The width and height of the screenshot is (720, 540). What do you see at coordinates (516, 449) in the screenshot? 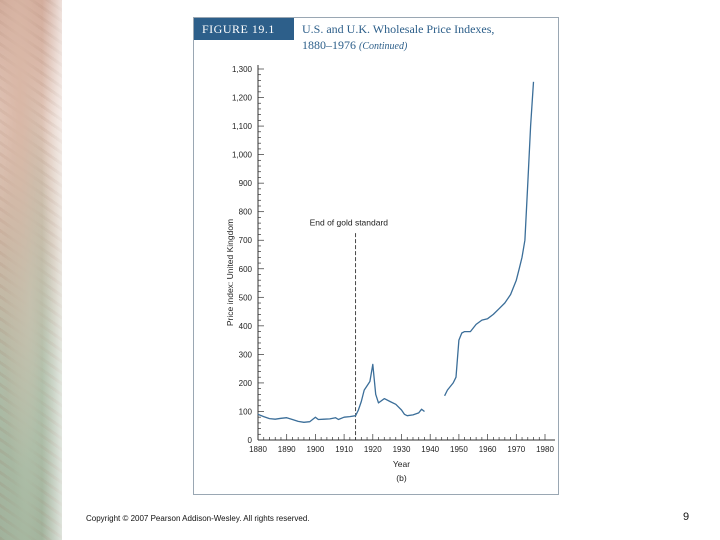
I see `x-tick-label: 1970` at bounding box center [516, 449].